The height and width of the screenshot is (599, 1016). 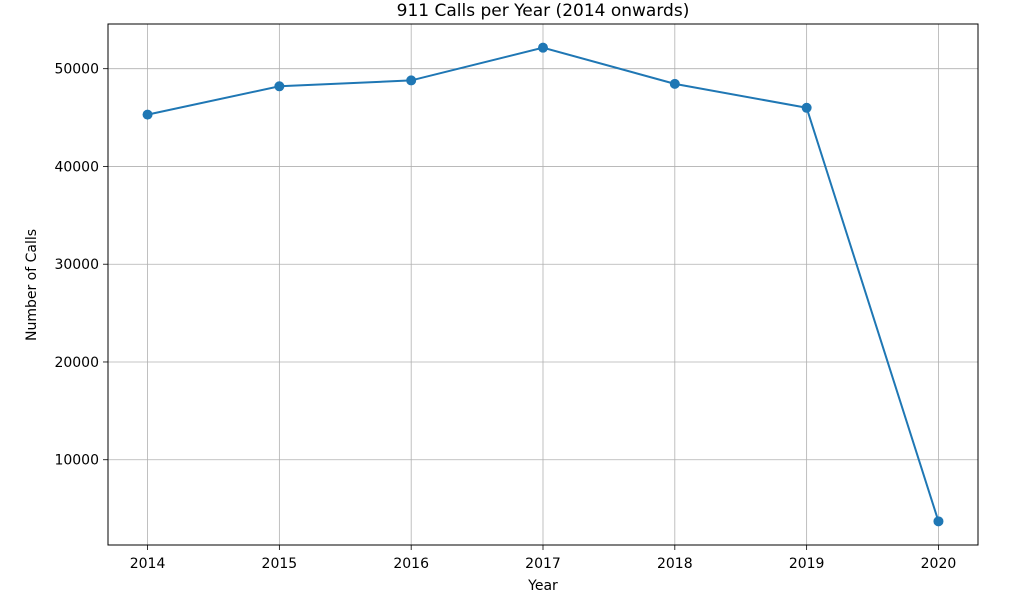 I want to click on x-tick-label: 2018, so click(x=675, y=564).